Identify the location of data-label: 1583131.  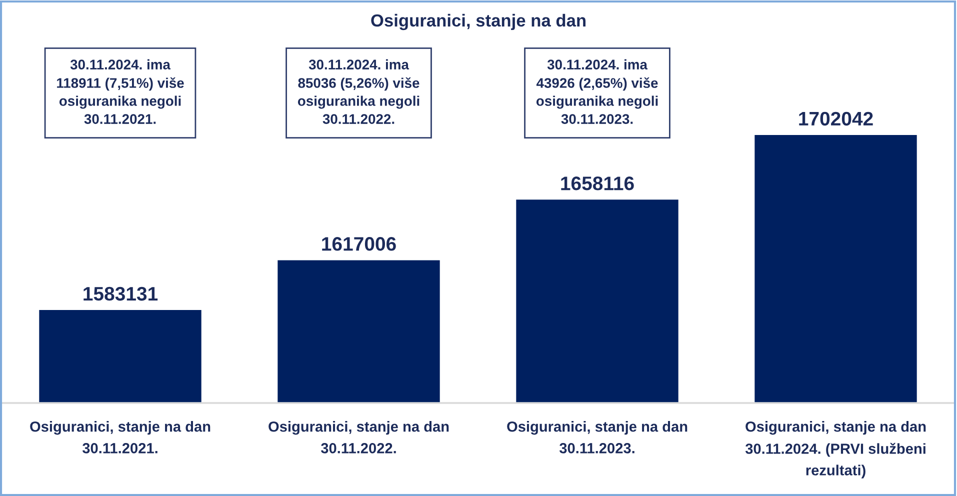
(121, 293).